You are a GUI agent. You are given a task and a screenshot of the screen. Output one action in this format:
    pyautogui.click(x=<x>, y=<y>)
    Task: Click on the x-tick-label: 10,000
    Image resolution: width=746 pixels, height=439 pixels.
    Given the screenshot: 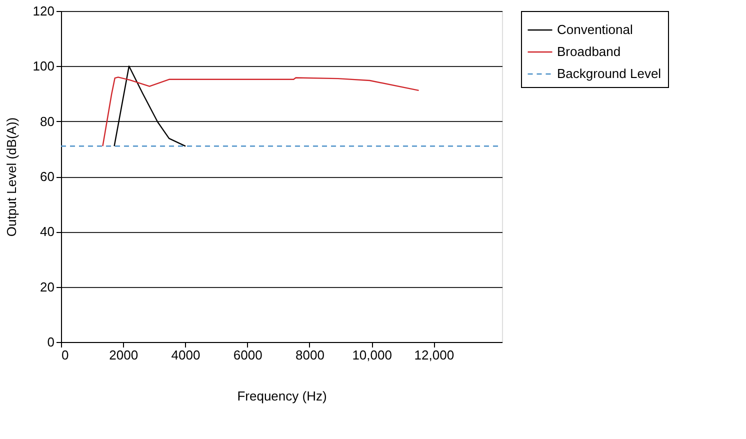 What is the action you would take?
    pyautogui.click(x=372, y=355)
    